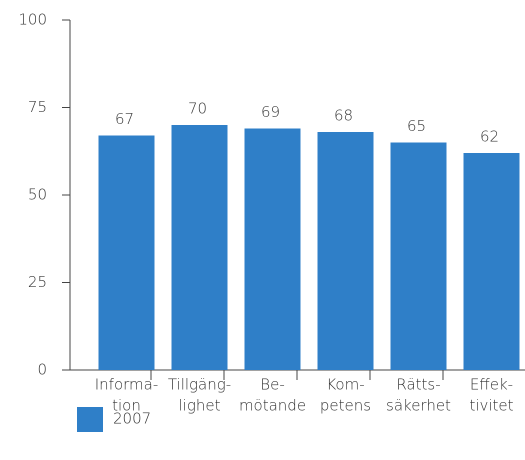 The width and height of the screenshot is (525, 460). Describe the element at coordinates (343, 116) in the screenshot. I see `value-label: 68` at that location.